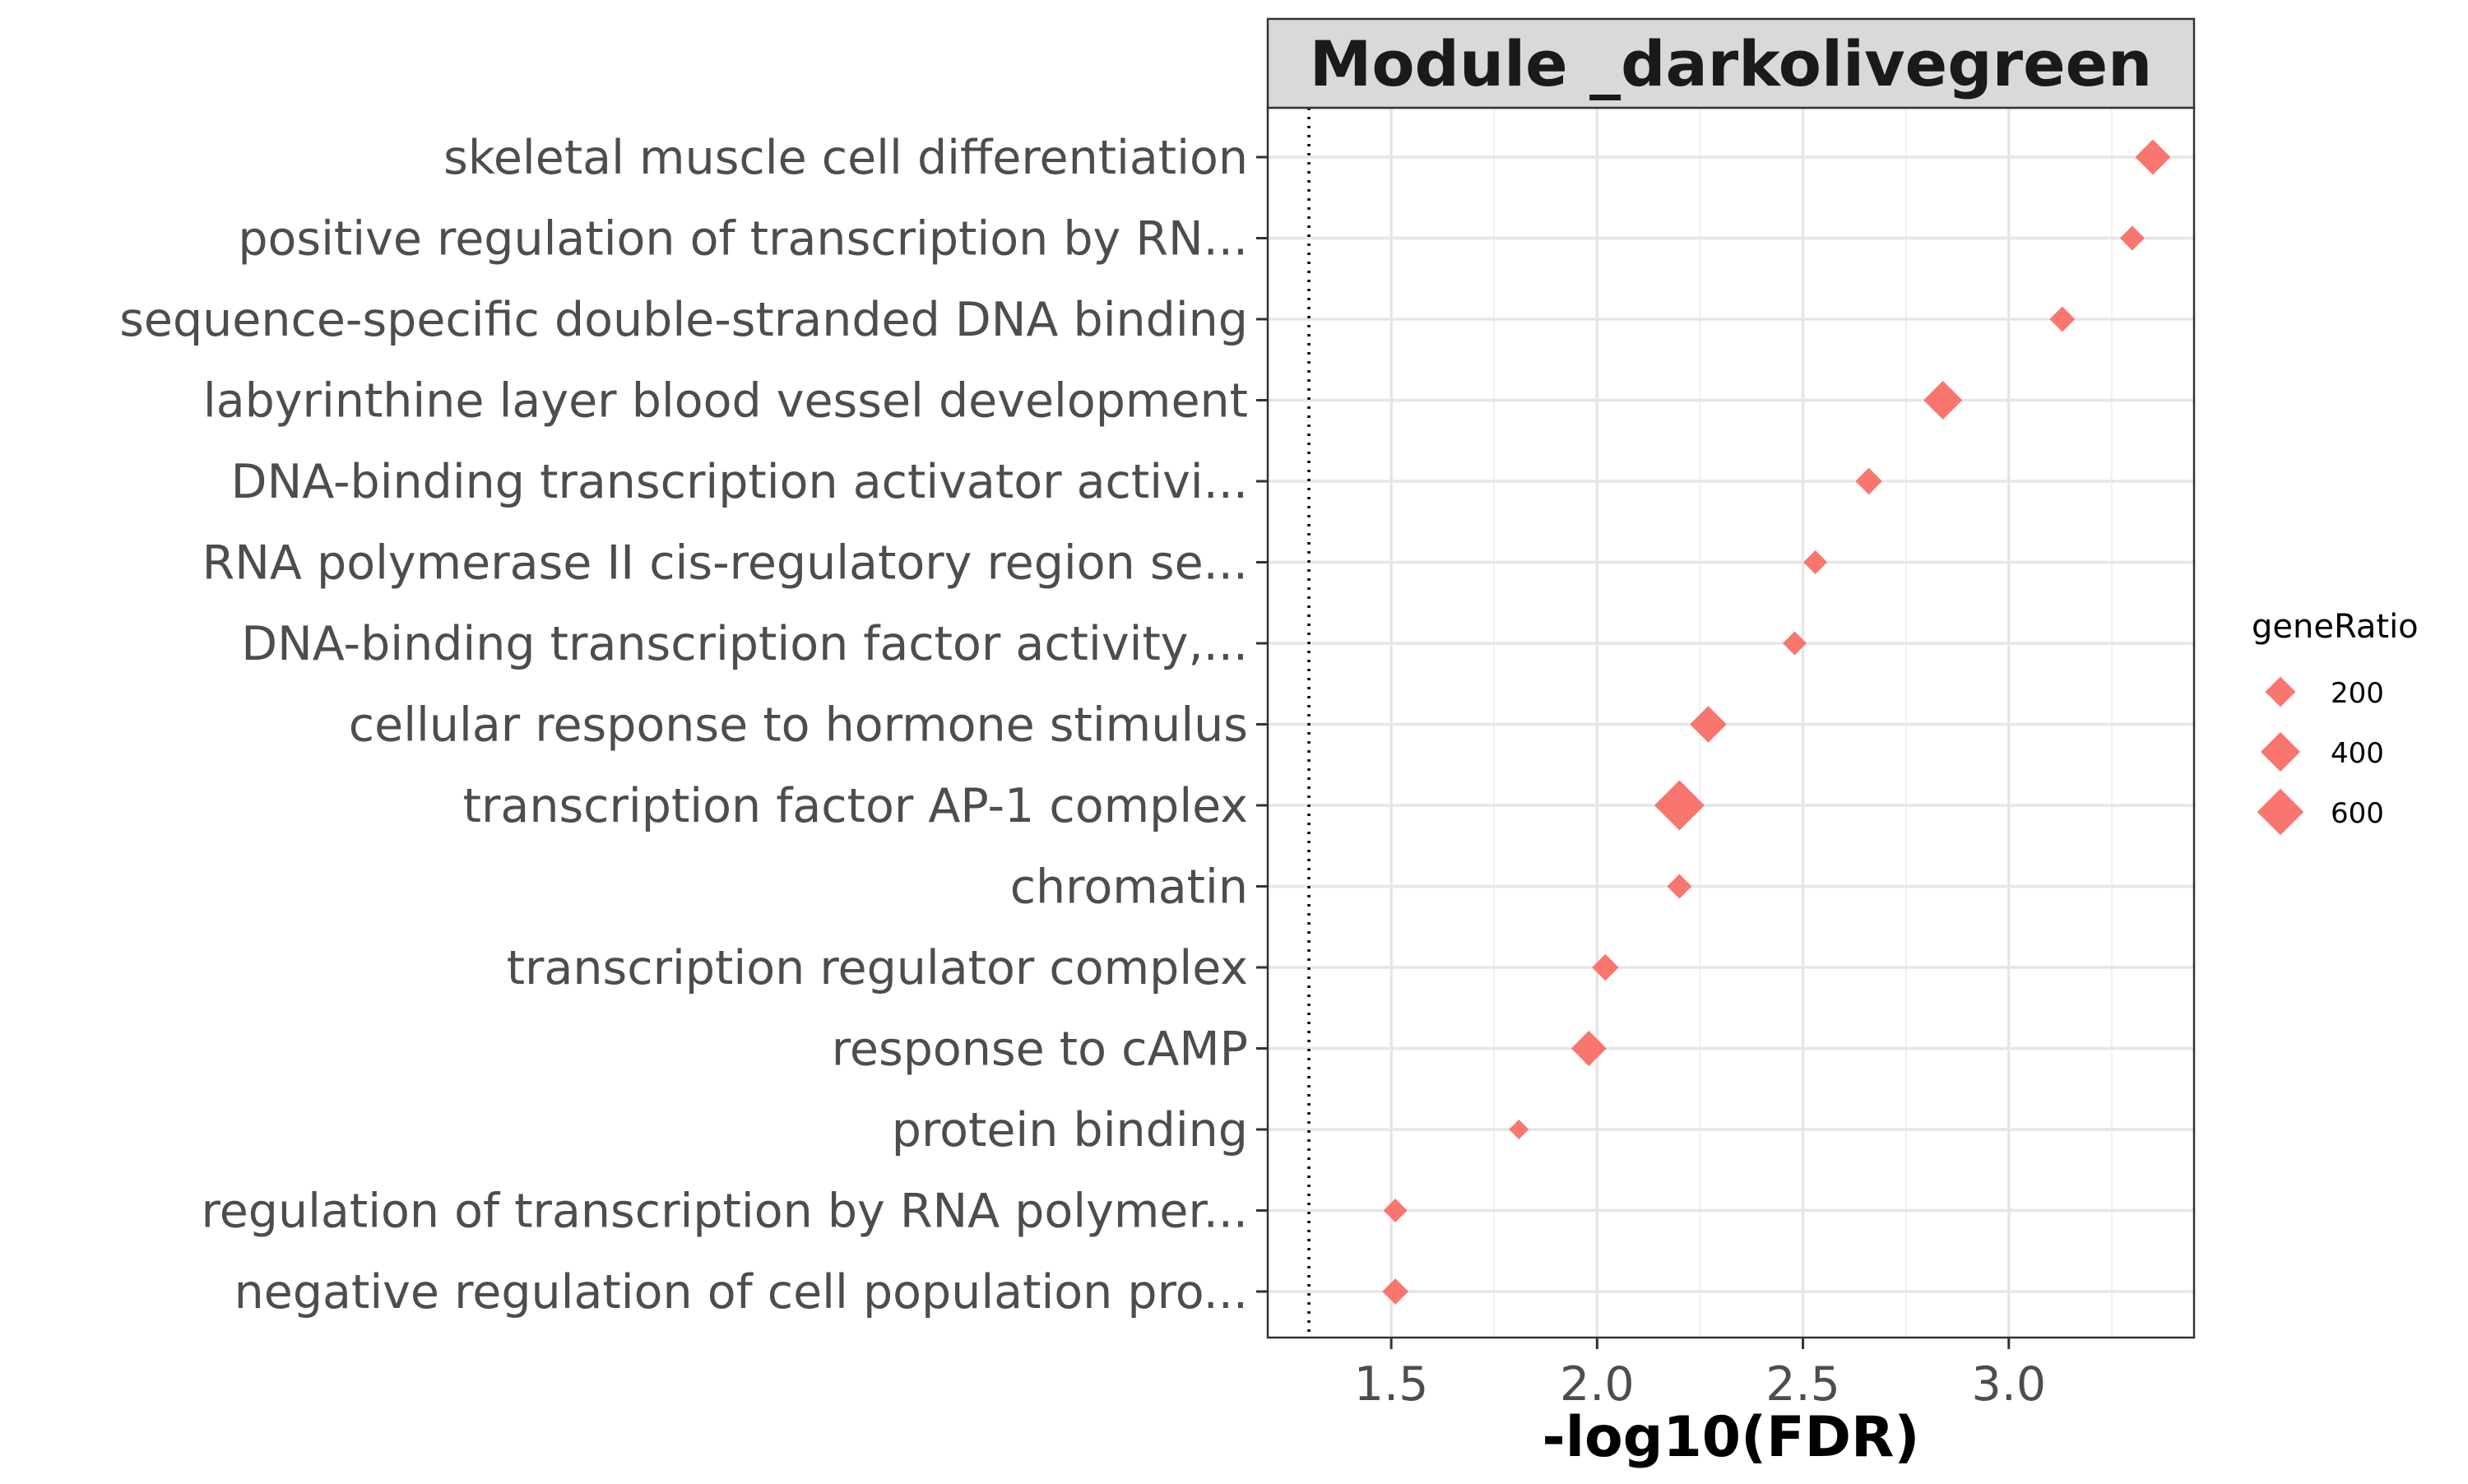 The image size is (2468, 1484). What do you see at coordinates (2357, 753) in the screenshot?
I see `legend-entry-label: 400` at bounding box center [2357, 753].